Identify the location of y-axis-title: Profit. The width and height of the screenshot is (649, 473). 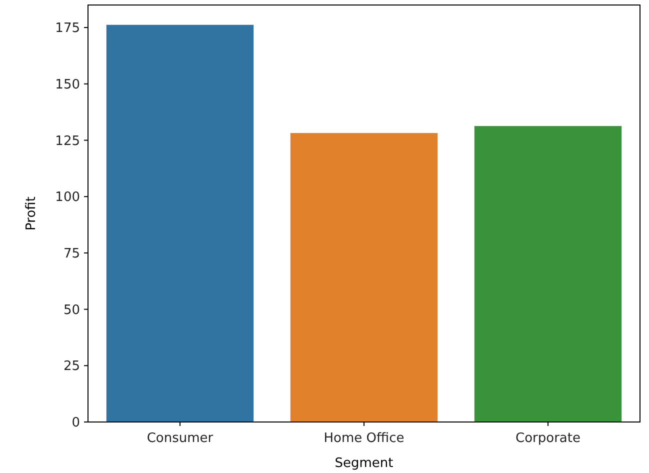
(31, 213).